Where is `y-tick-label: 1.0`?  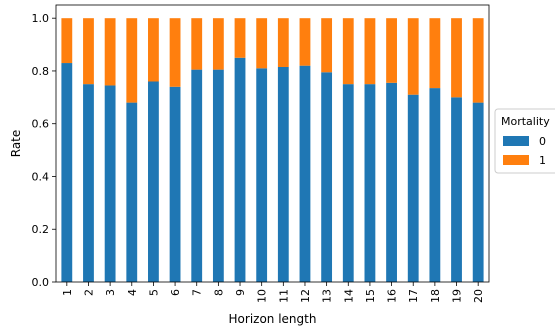 y-tick-label: 1.0 is located at coordinates (41, 18).